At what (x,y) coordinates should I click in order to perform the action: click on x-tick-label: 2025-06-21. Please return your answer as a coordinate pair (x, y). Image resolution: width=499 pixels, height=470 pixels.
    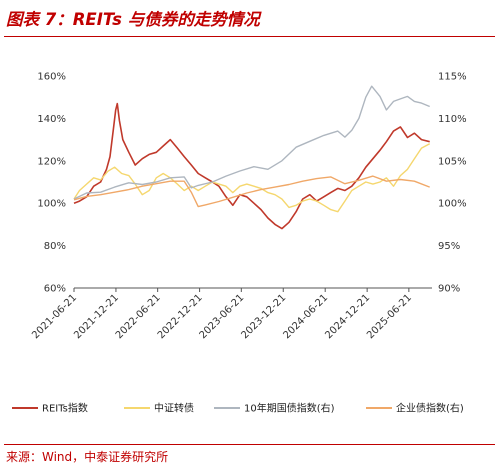
    Looking at the image, I should click on (389, 316).